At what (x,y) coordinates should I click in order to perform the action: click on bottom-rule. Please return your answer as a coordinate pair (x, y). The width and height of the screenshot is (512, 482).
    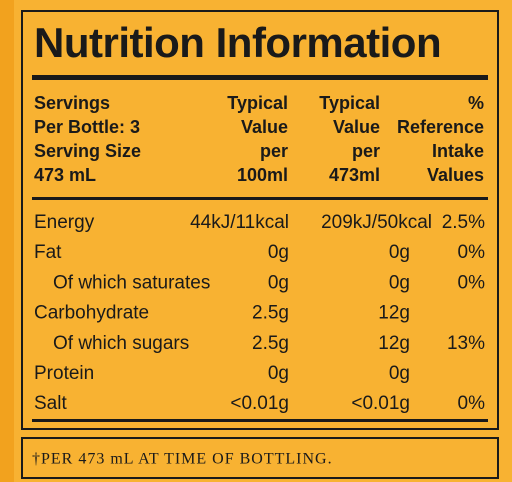
    Looking at the image, I should click on (260, 420).